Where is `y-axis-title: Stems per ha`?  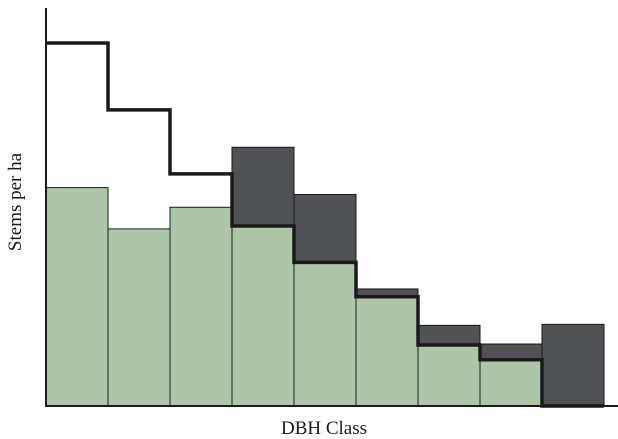 y-axis-title: Stems per ha is located at coordinates (15, 201).